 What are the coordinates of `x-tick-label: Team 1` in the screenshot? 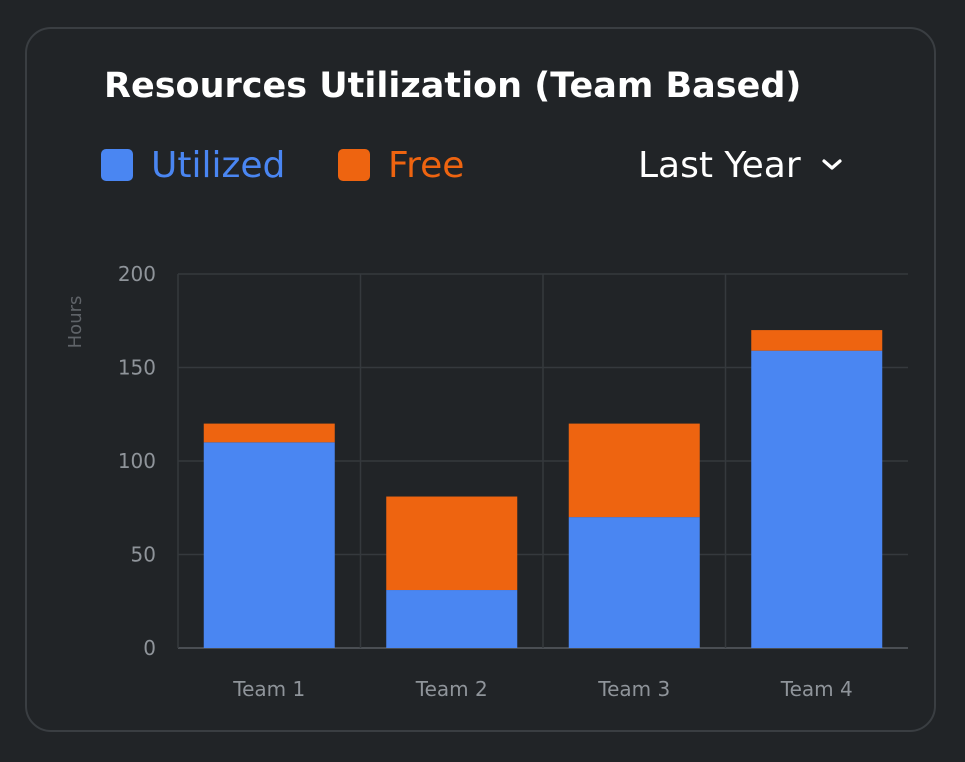 It's located at (268, 689).